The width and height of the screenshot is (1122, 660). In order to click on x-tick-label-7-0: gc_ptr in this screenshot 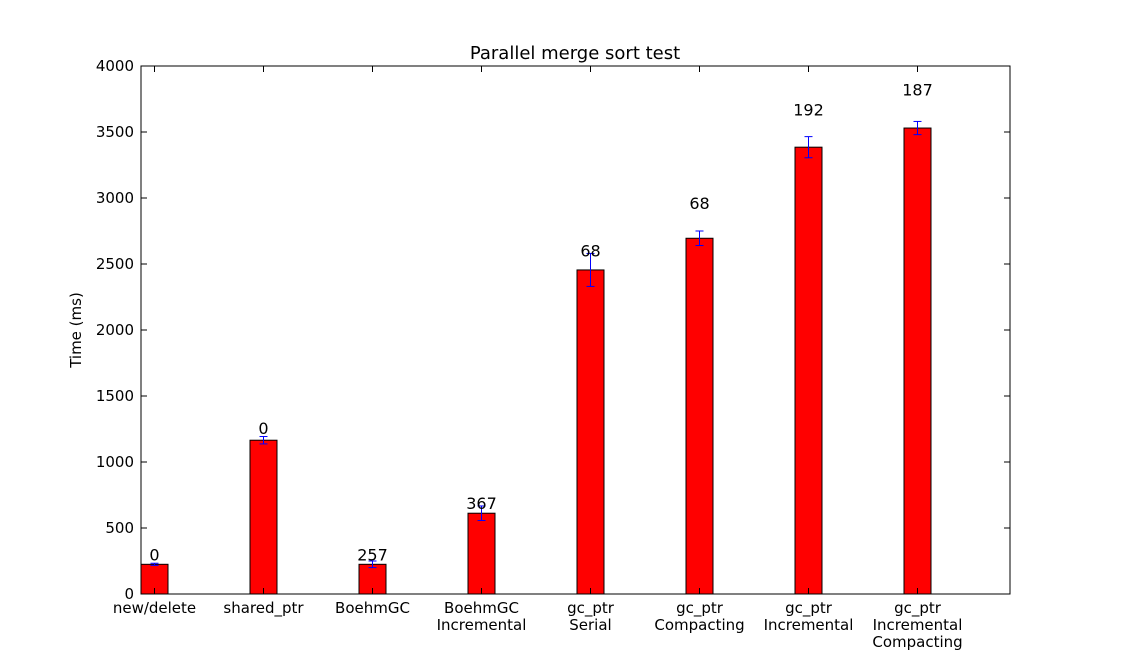, I will do `click(918, 608)`.